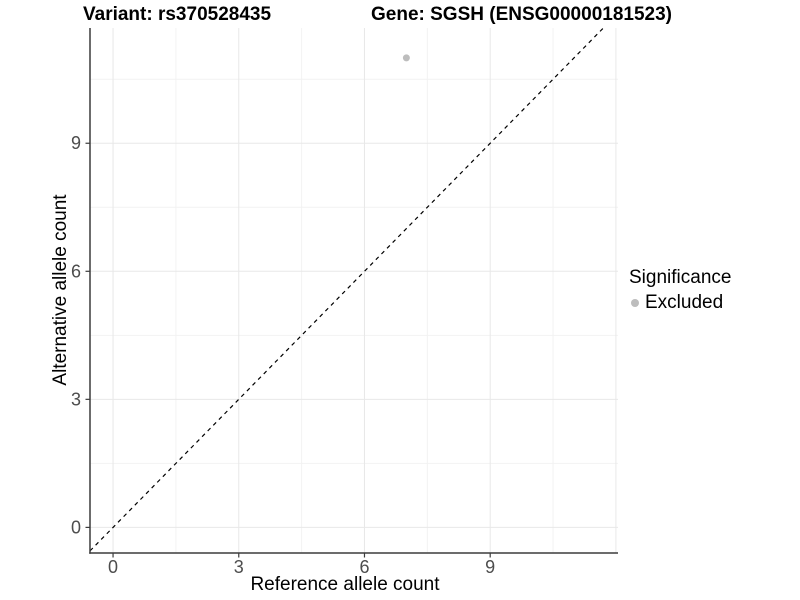  Describe the element at coordinates (76, 399) in the screenshot. I see `y-tick-label: 3` at that location.